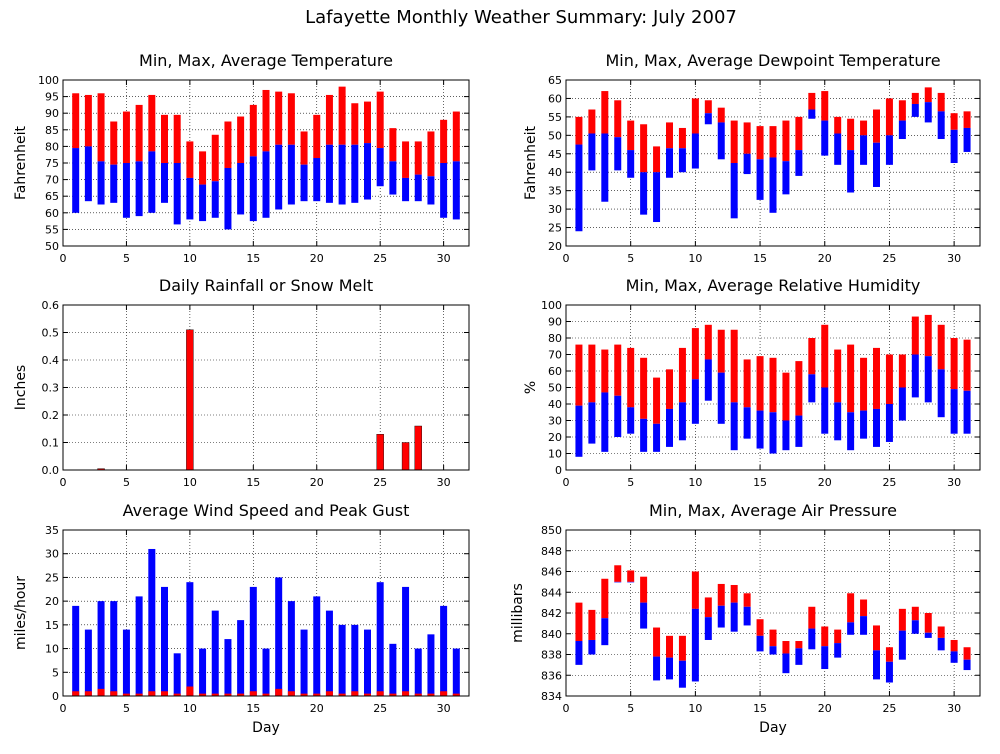  Describe the element at coordinates (52, 213) in the screenshot. I see `temperature-ytick-label: 60` at that location.